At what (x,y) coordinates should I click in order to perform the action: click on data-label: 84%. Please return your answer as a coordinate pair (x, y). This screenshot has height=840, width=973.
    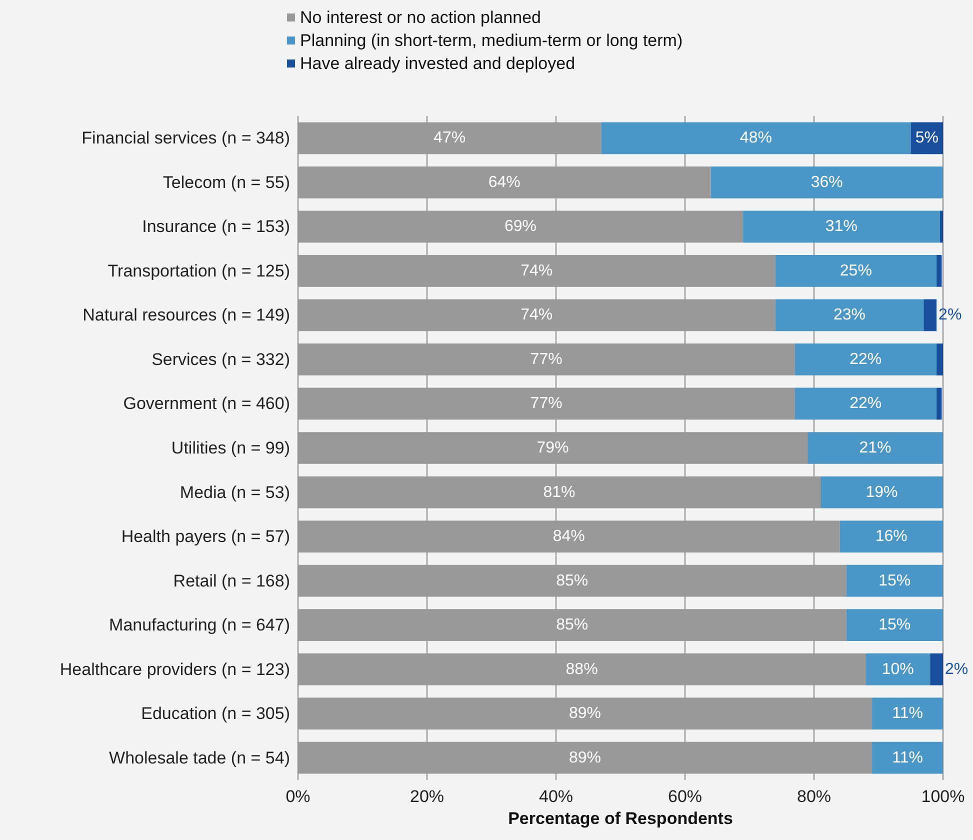
    Looking at the image, I should click on (568, 537).